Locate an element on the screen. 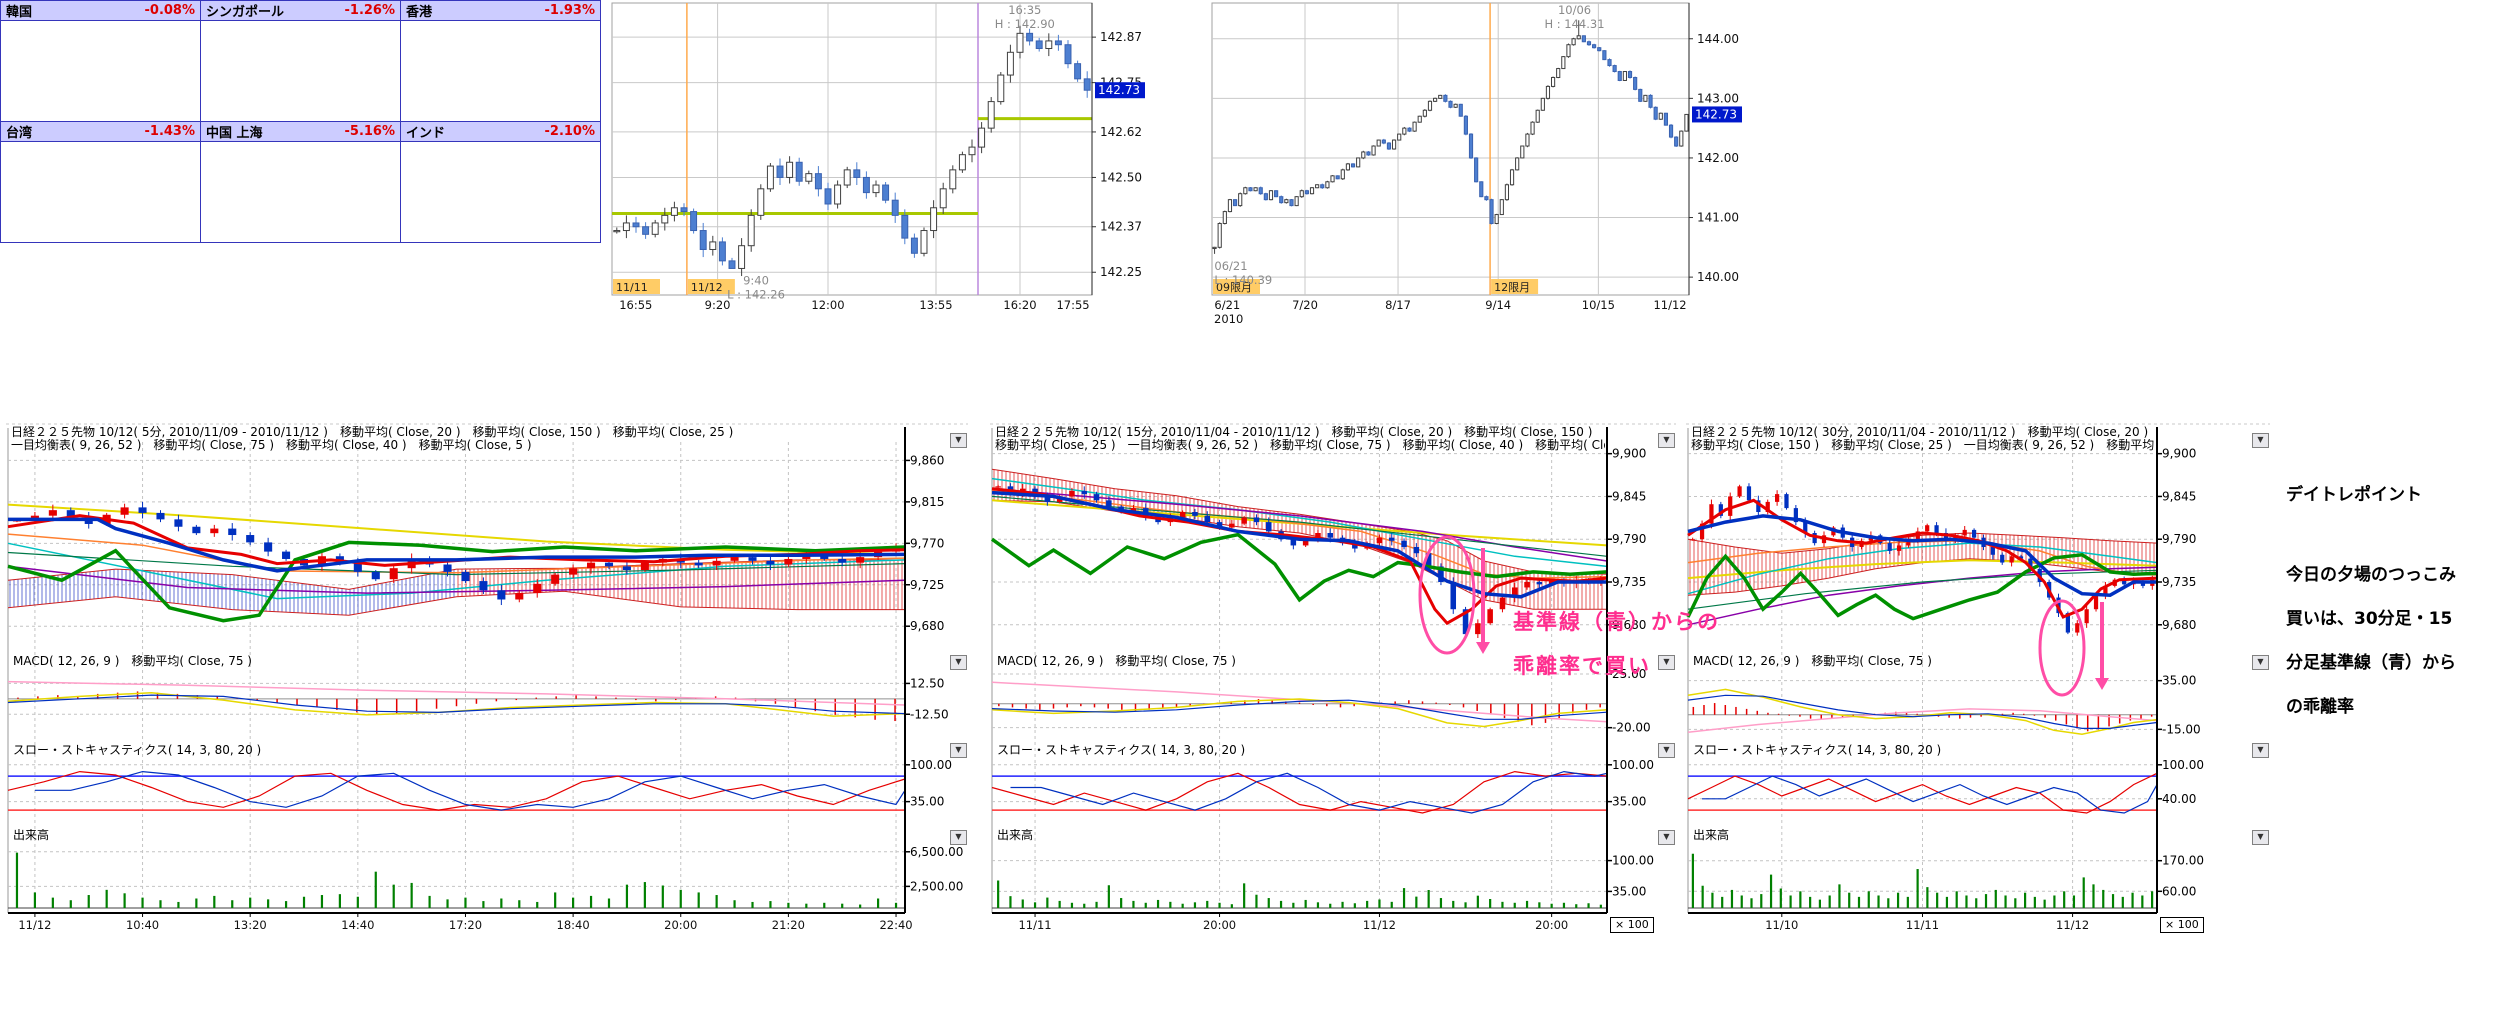 The width and height of the screenshot is (2498, 1036). market-tile-india: インド -2.10% is located at coordinates (500, 182).